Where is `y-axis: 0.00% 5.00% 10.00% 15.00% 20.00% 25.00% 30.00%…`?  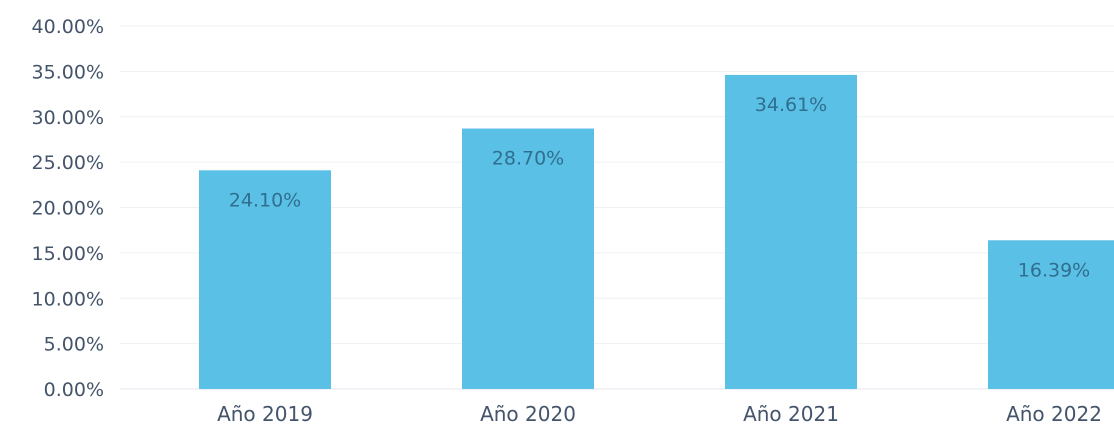 y-axis: 0.00% 5.00% 10.00% 15.00% 20.00% 25.00% 30.00%… is located at coordinates (68, 208).